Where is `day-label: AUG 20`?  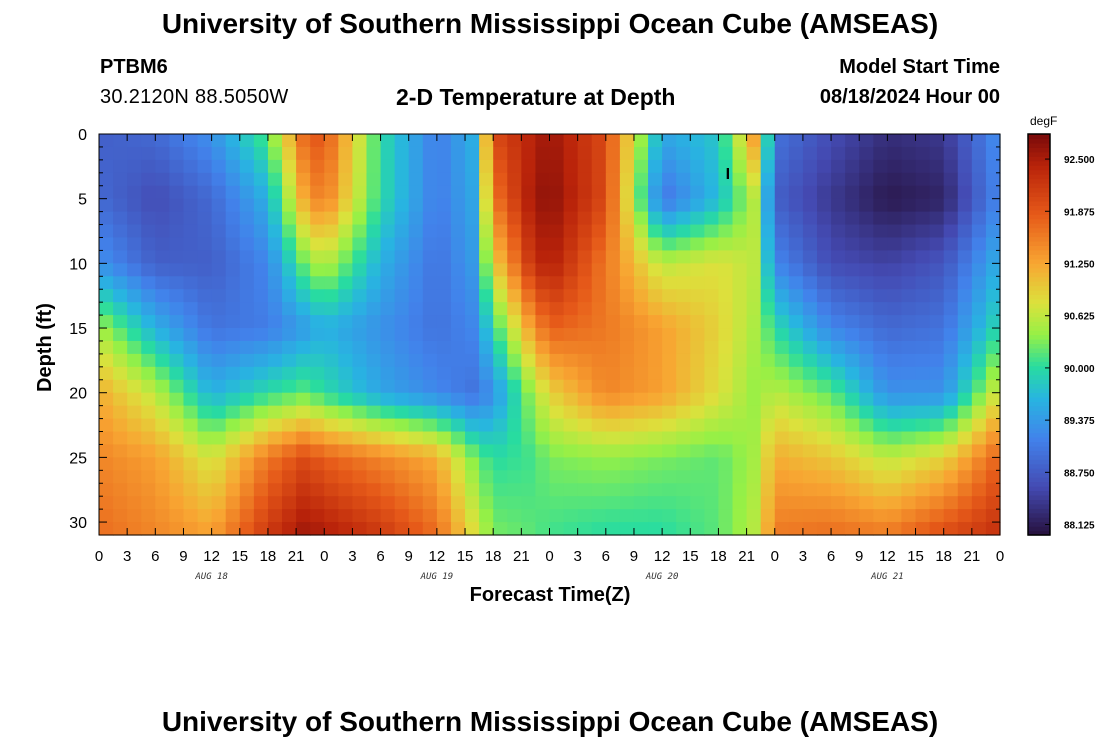
day-label: AUG 20 is located at coordinates (662, 577).